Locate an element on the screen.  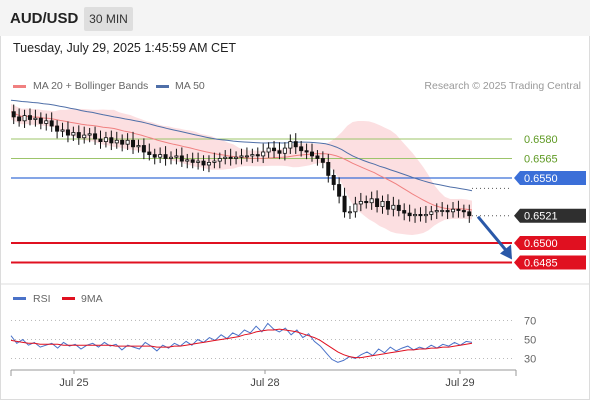
x-axis-label: Jul 28 is located at coordinates (264, 383).